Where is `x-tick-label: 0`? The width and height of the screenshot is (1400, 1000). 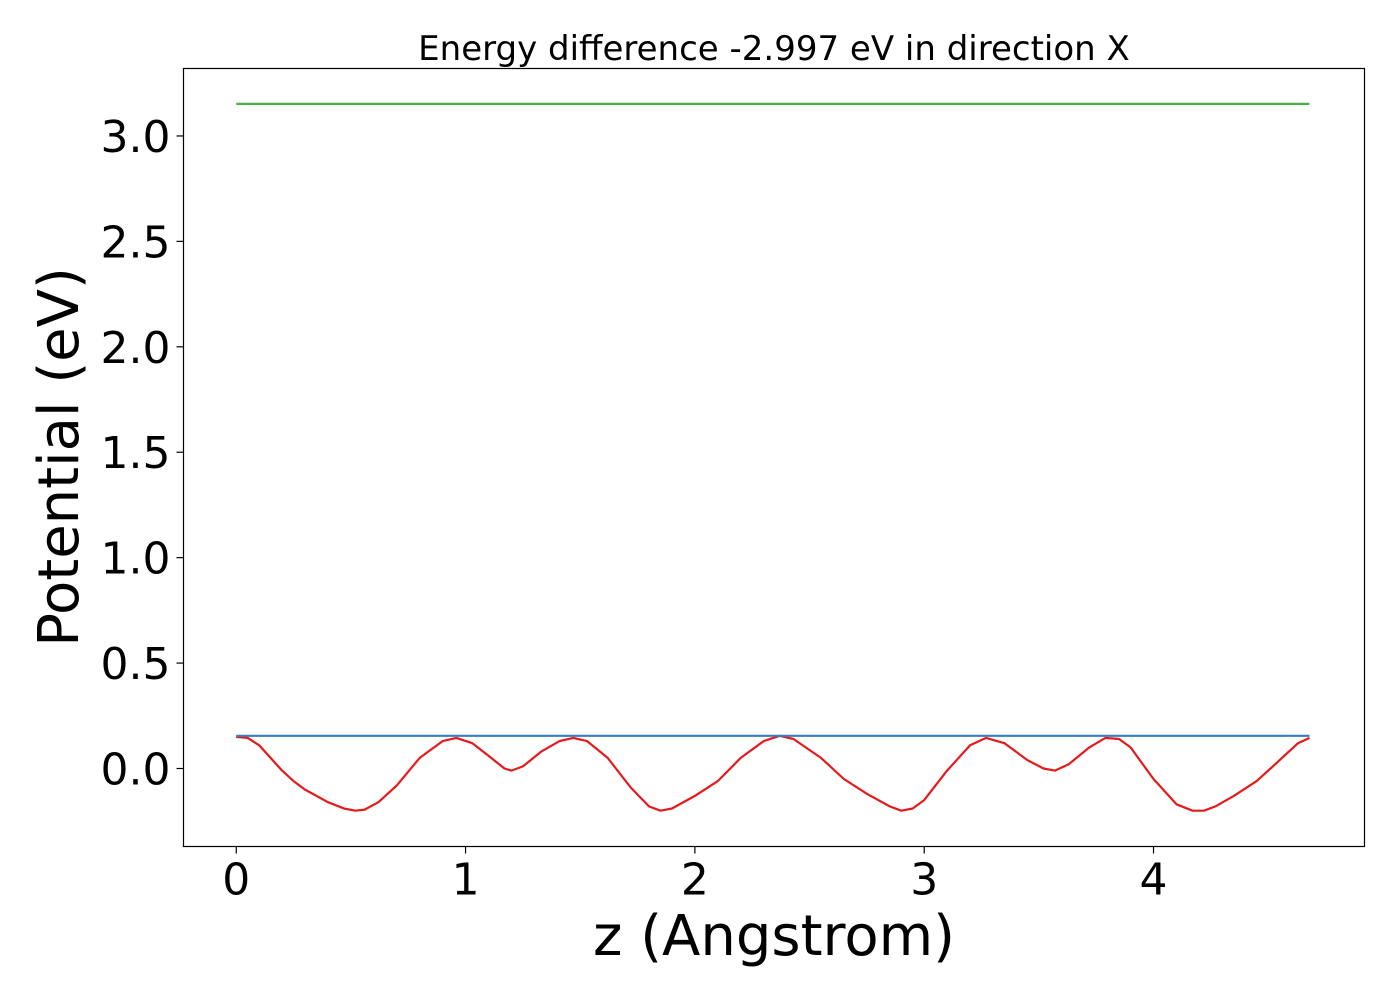
x-tick-label: 0 is located at coordinates (236, 880).